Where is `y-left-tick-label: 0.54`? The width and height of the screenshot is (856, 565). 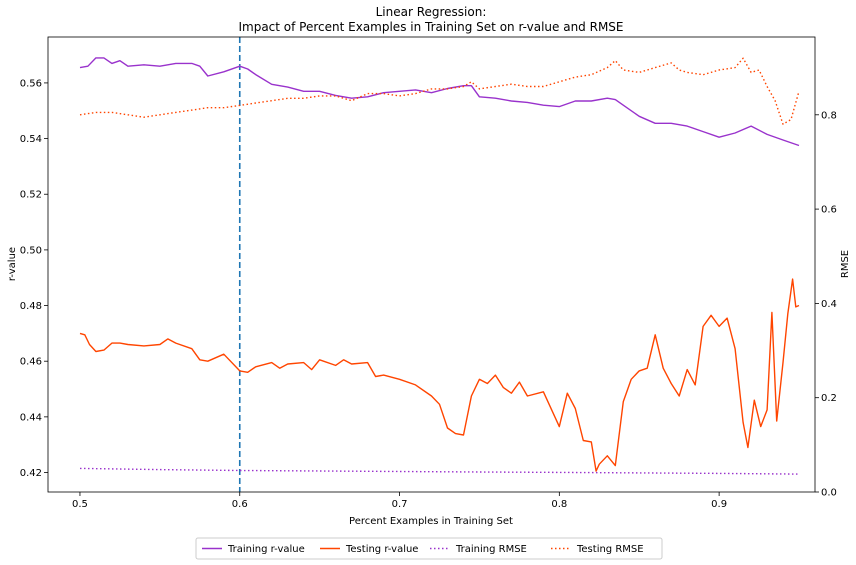 y-left-tick-label: 0.54 is located at coordinates (31, 139).